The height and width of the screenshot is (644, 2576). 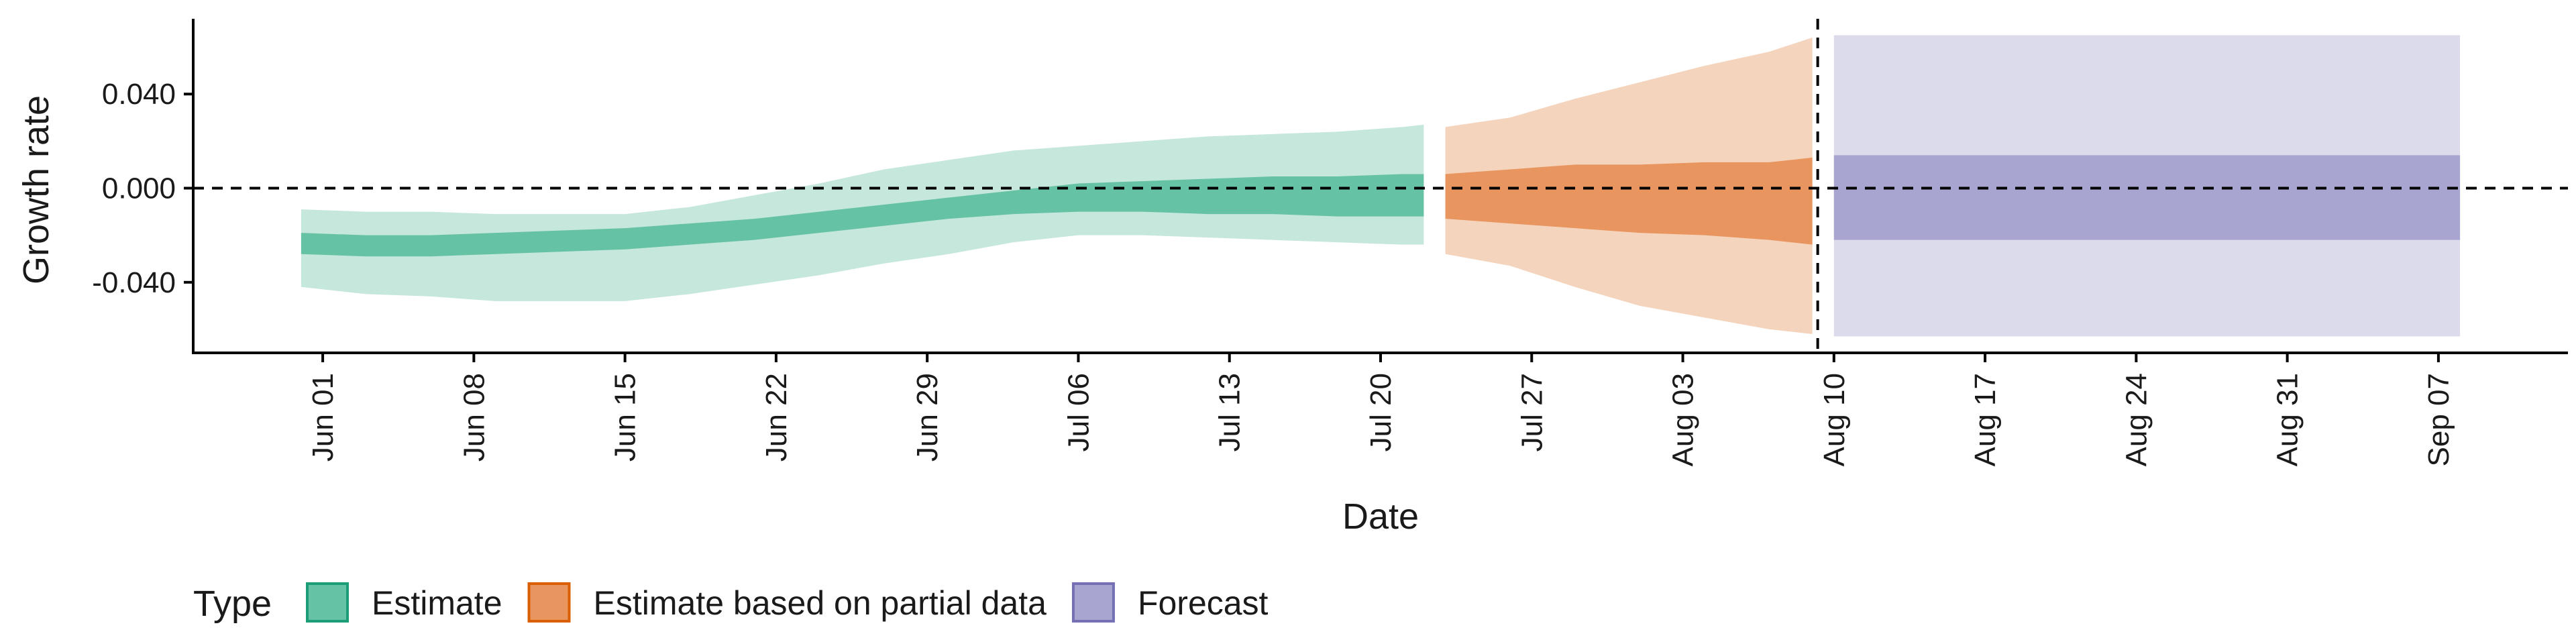 I want to click on y-axis-ticks: 0.040 0.000 -0.040, so click(x=142, y=188).